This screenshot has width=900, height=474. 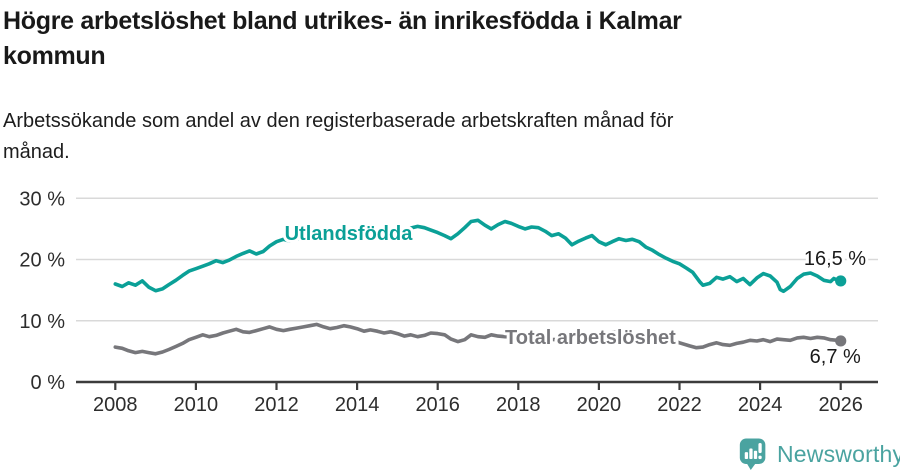 I want to click on x-tick-label-2022: 2022, so click(x=679, y=405).